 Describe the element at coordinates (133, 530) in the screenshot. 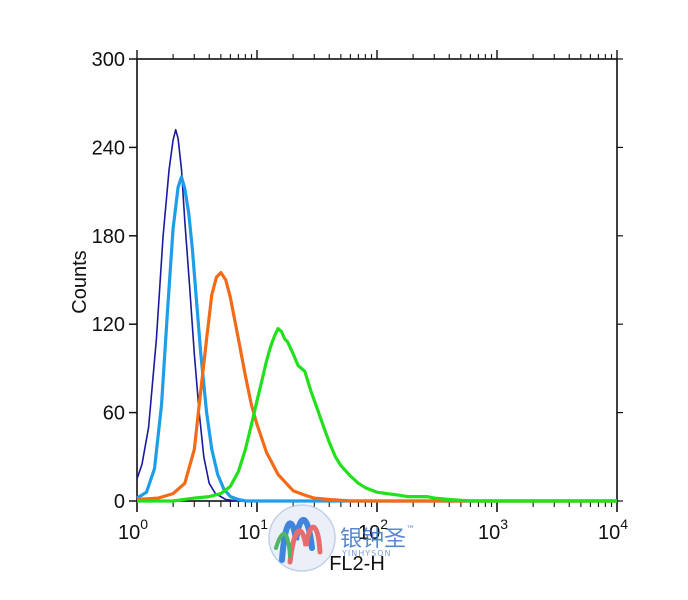

I see `x-tick-label: 10⁰` at that location.